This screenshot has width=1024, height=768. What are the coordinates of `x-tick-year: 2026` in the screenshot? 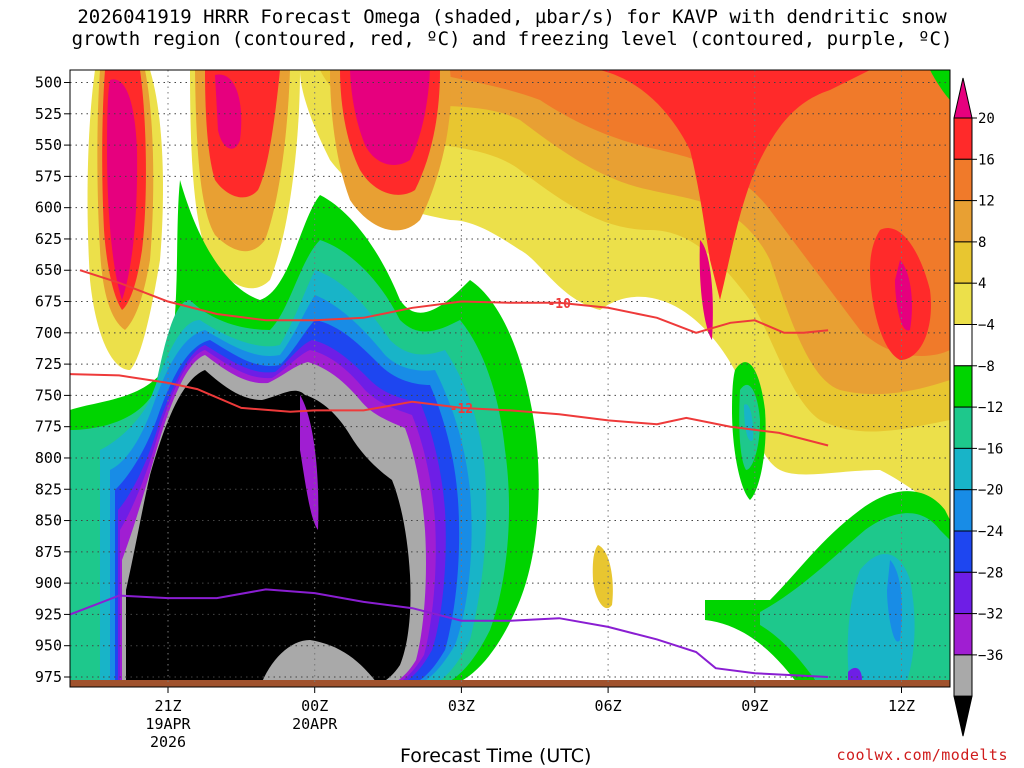 It's located at (168, 742).